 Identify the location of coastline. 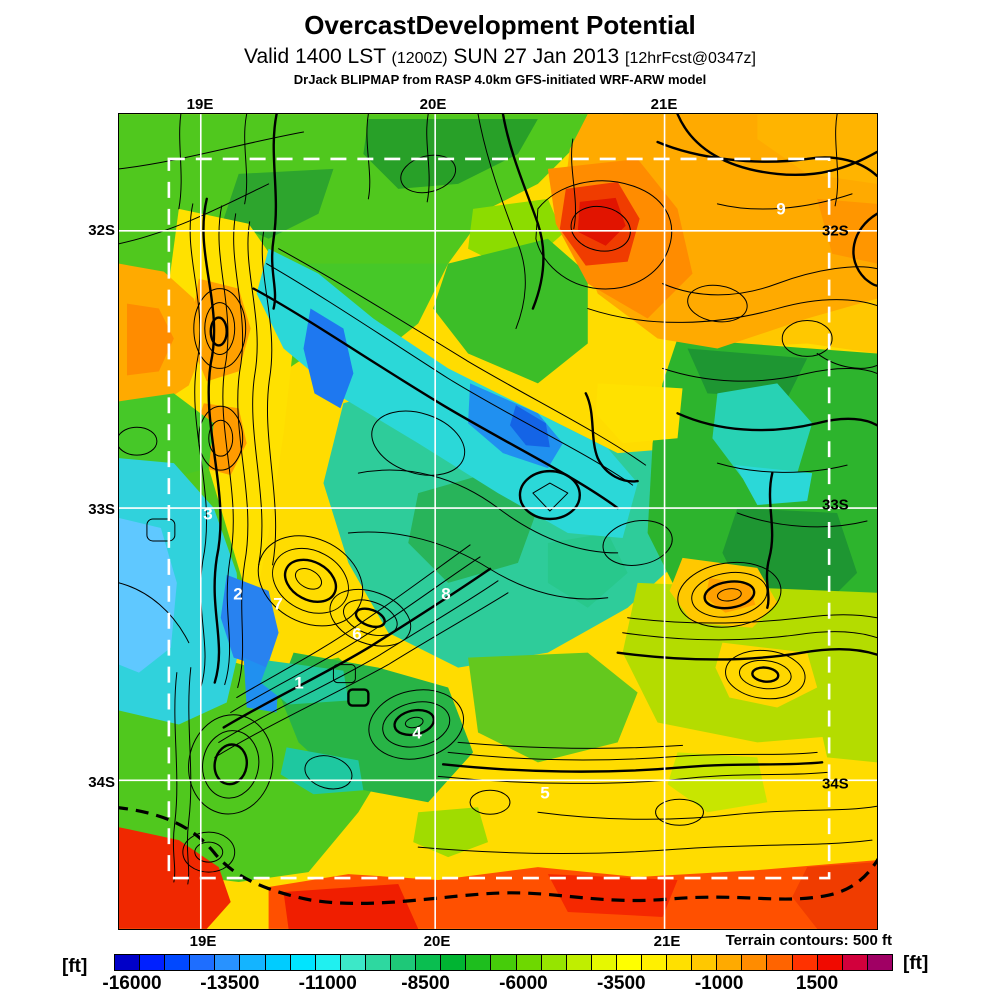
(498, 855).